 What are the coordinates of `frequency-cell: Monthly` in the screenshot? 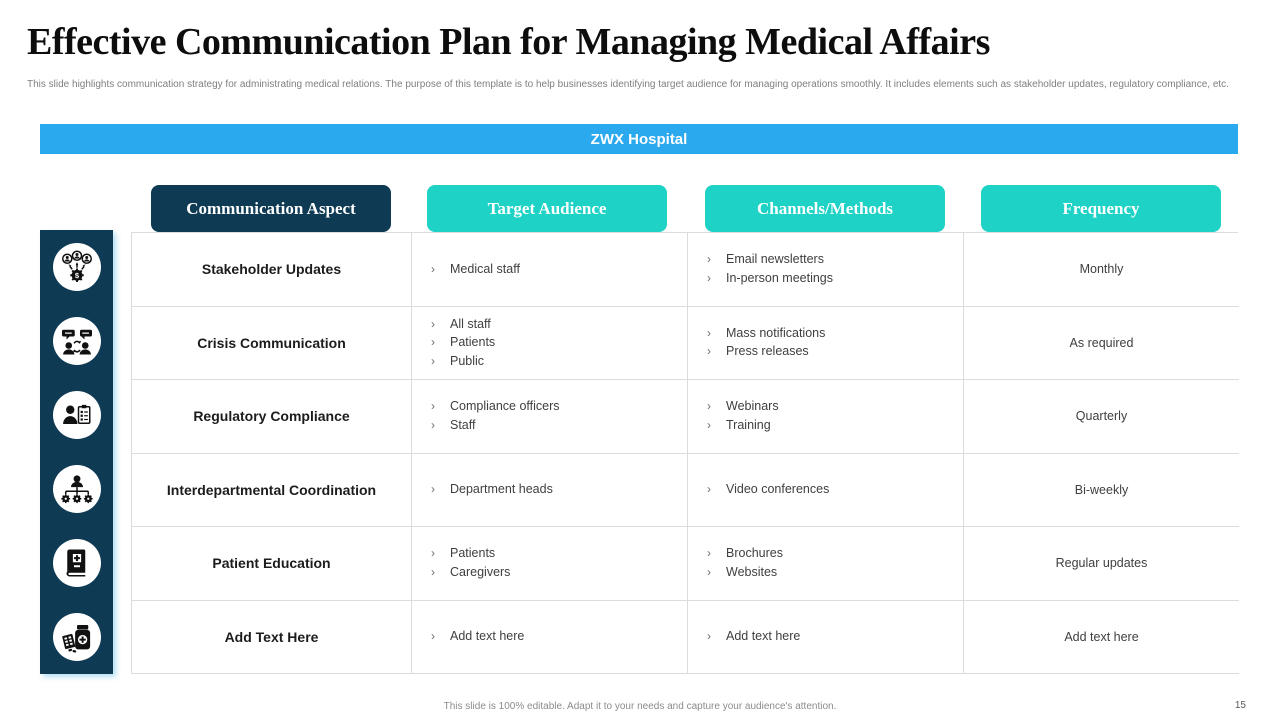 It's located at (1101, 270).